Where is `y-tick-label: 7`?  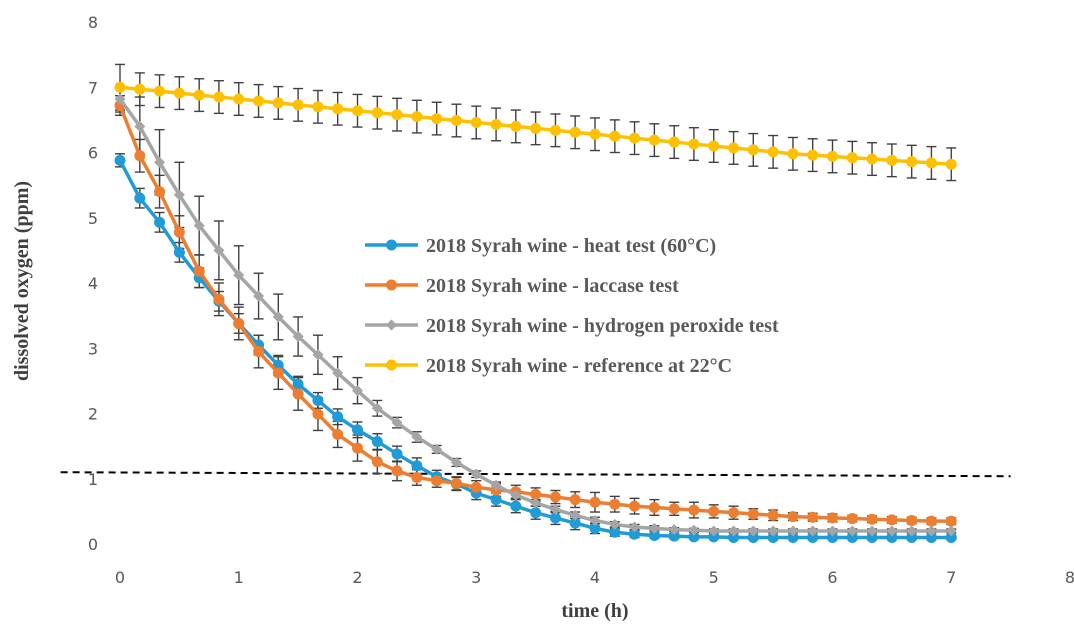
y-tick-label: 7 is located at coordinates (93, 87).